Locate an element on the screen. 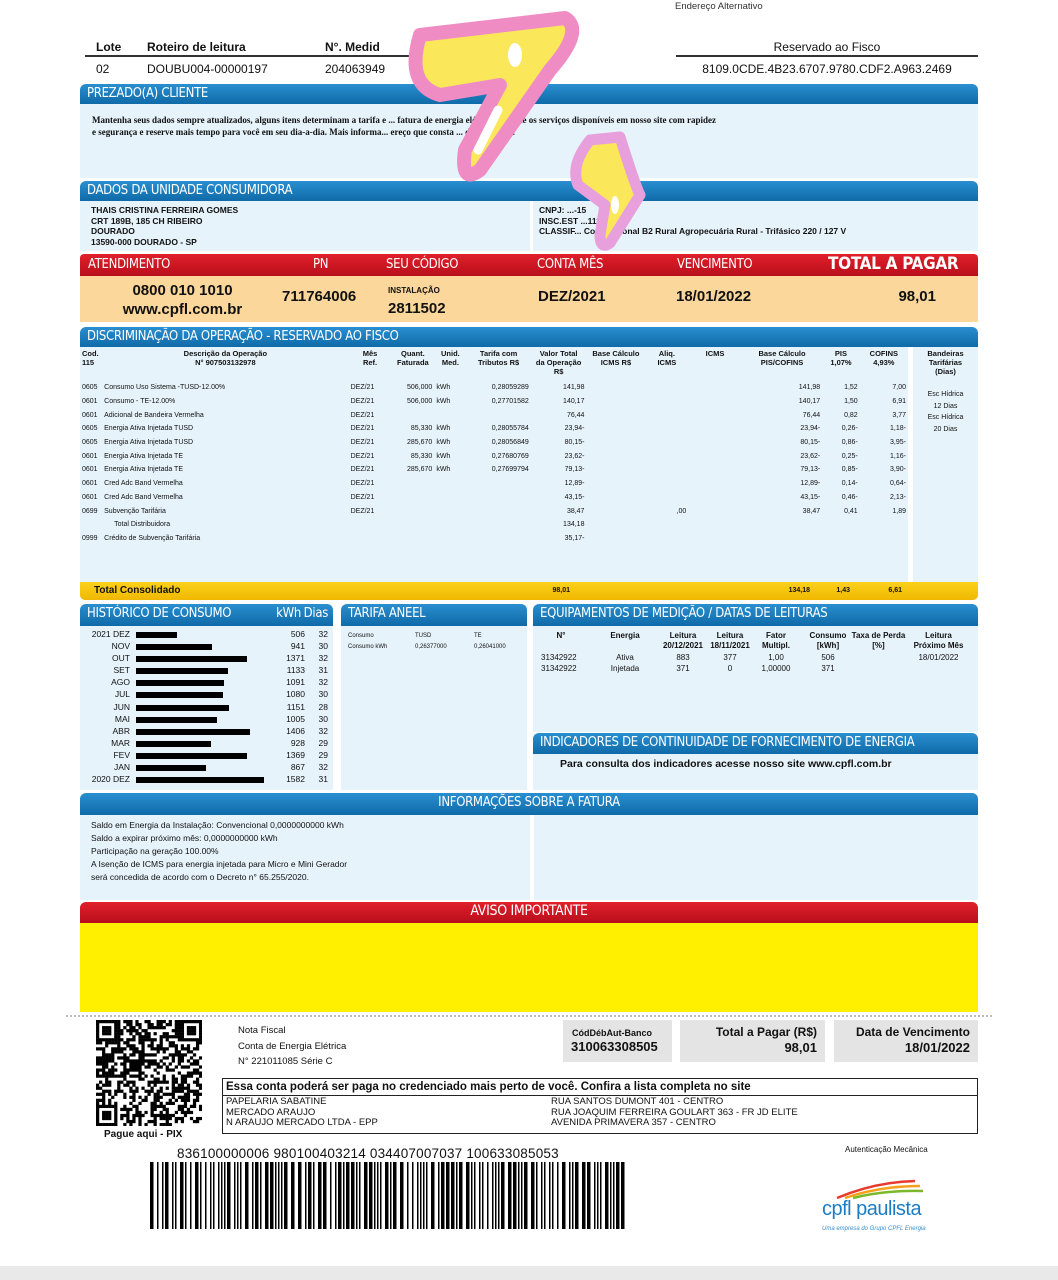 The height and width of the screenshot is (1280, 1058). history-month: 2021 DEZ is located at coordinates (110, 634).